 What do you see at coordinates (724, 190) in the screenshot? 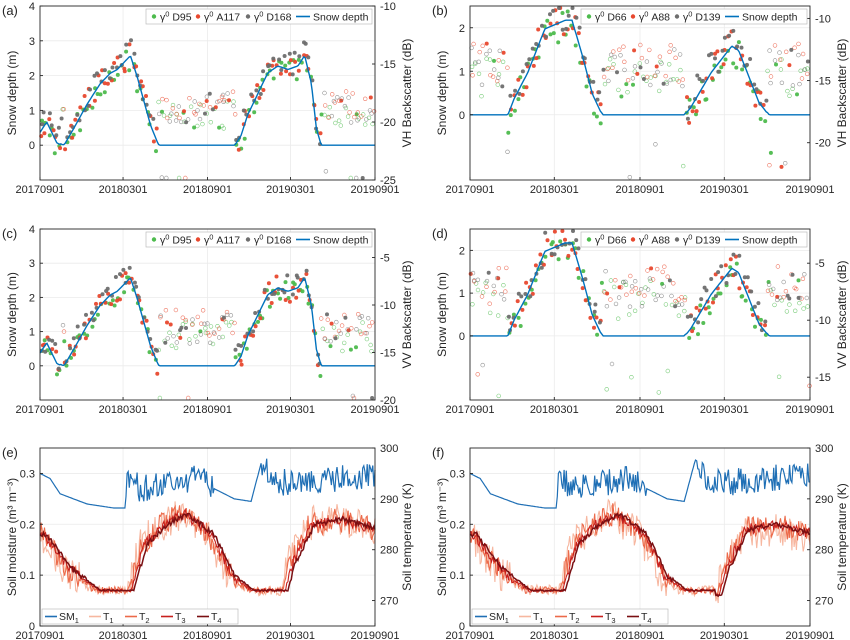
I see `x-tick-label: 20190301` at bounding box center [724, 190].